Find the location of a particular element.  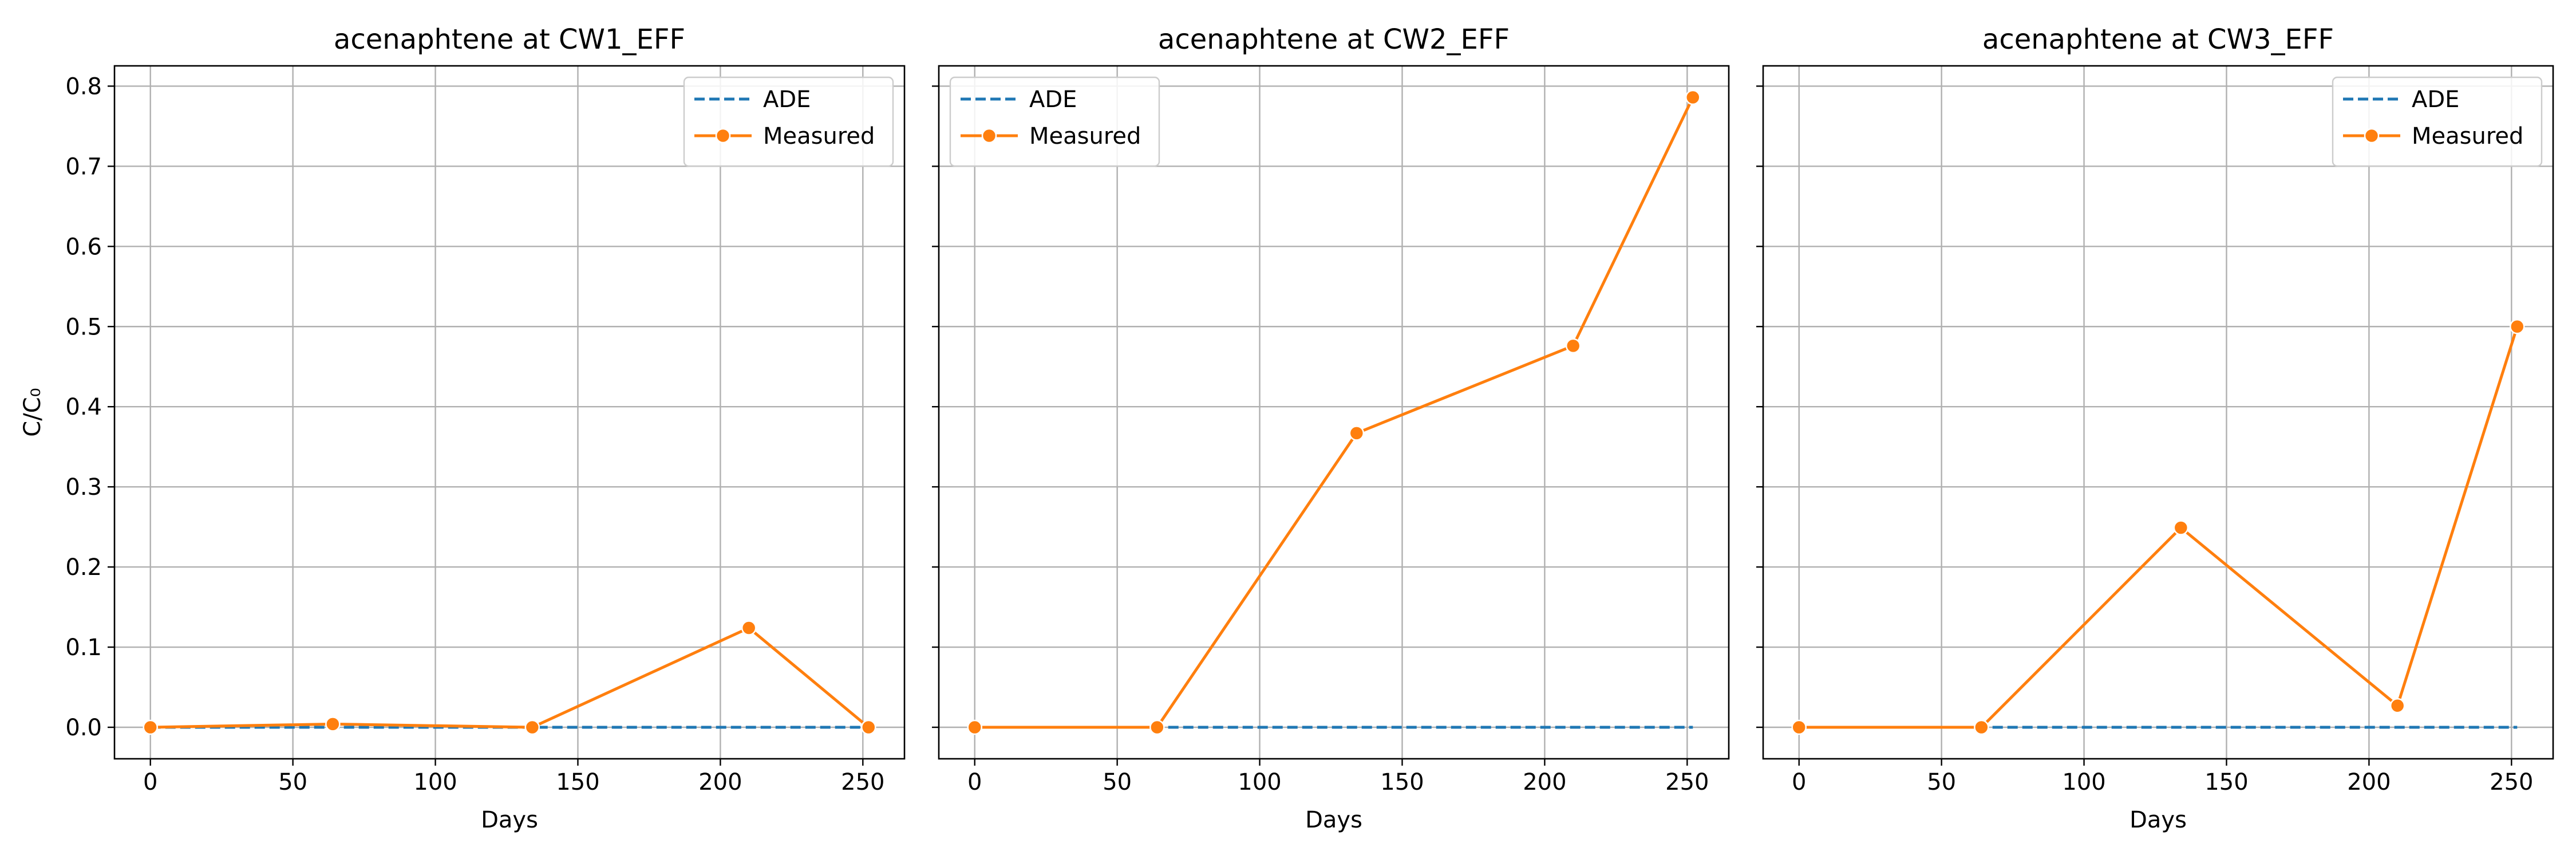

y-tick-label: 0.0 is located at coordinates (83, 728).